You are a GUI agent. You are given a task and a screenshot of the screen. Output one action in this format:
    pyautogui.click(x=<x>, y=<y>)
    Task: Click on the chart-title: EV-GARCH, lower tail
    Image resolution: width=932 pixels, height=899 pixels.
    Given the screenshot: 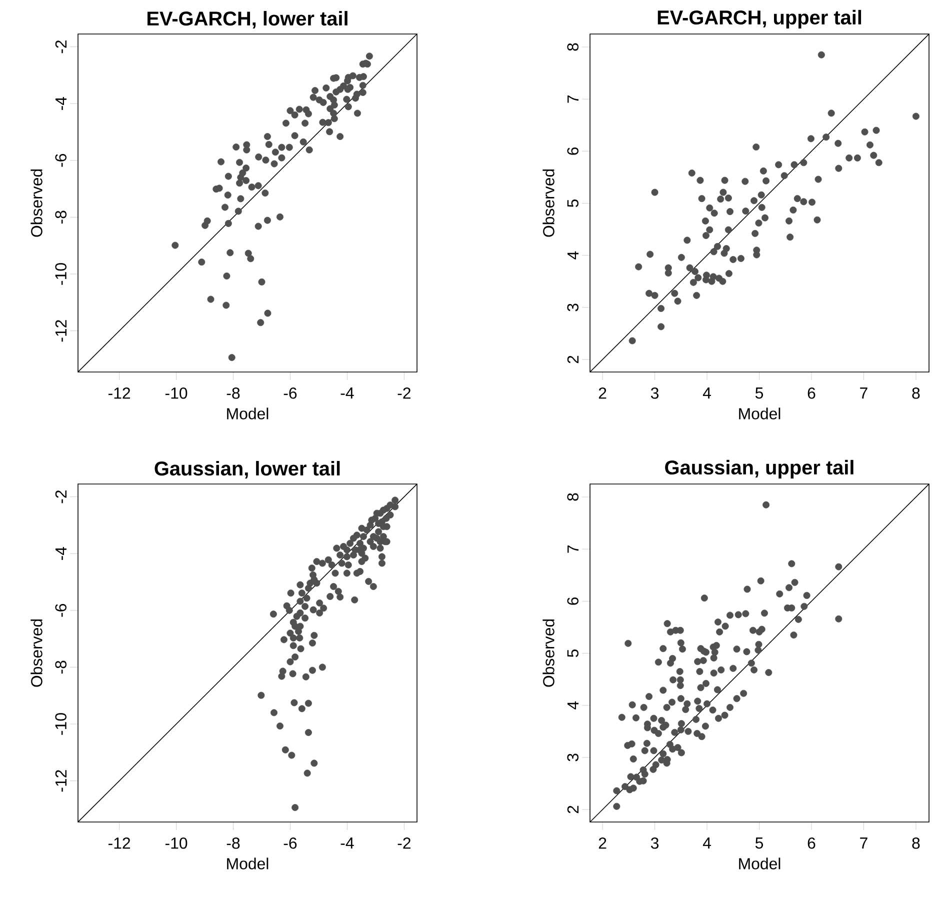 What is the action you would take?
    pyautogui.click(x=248, y=19)
    